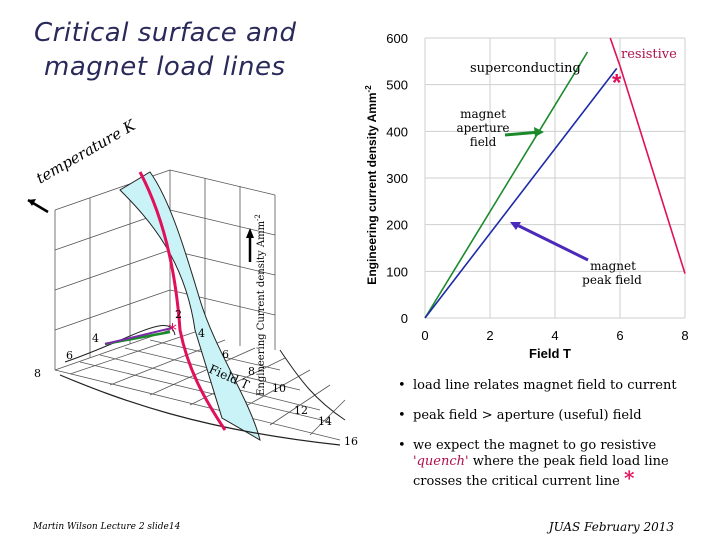 Image resolution: width=720 pixels, height=540 pixels. What do you see at coordinates (424, 335) in the screenshot?
I see `x-tick-label: 0` at bounding box center [424, 335].